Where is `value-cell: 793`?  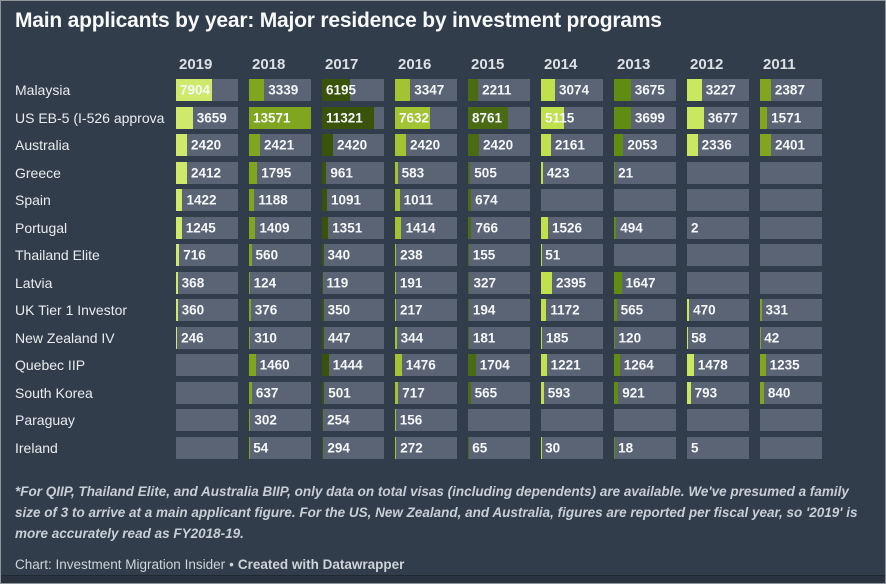 value-cell: 793 is located at coordinates (718, 392).